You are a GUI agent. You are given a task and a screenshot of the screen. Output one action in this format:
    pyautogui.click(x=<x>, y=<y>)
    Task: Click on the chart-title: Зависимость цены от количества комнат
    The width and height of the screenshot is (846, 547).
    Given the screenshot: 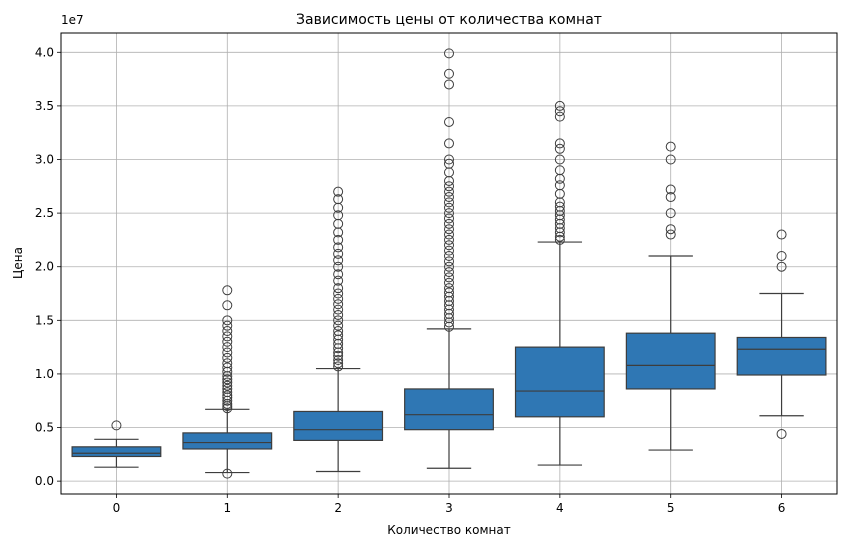 What is the action you would take?
    pyautogui.click(x=449, y=20)
    